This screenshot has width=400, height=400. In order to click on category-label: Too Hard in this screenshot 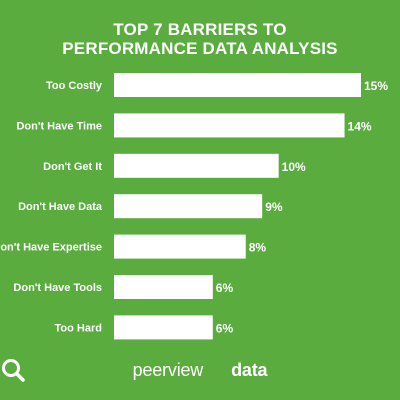, I will do `click(78, 328)`.